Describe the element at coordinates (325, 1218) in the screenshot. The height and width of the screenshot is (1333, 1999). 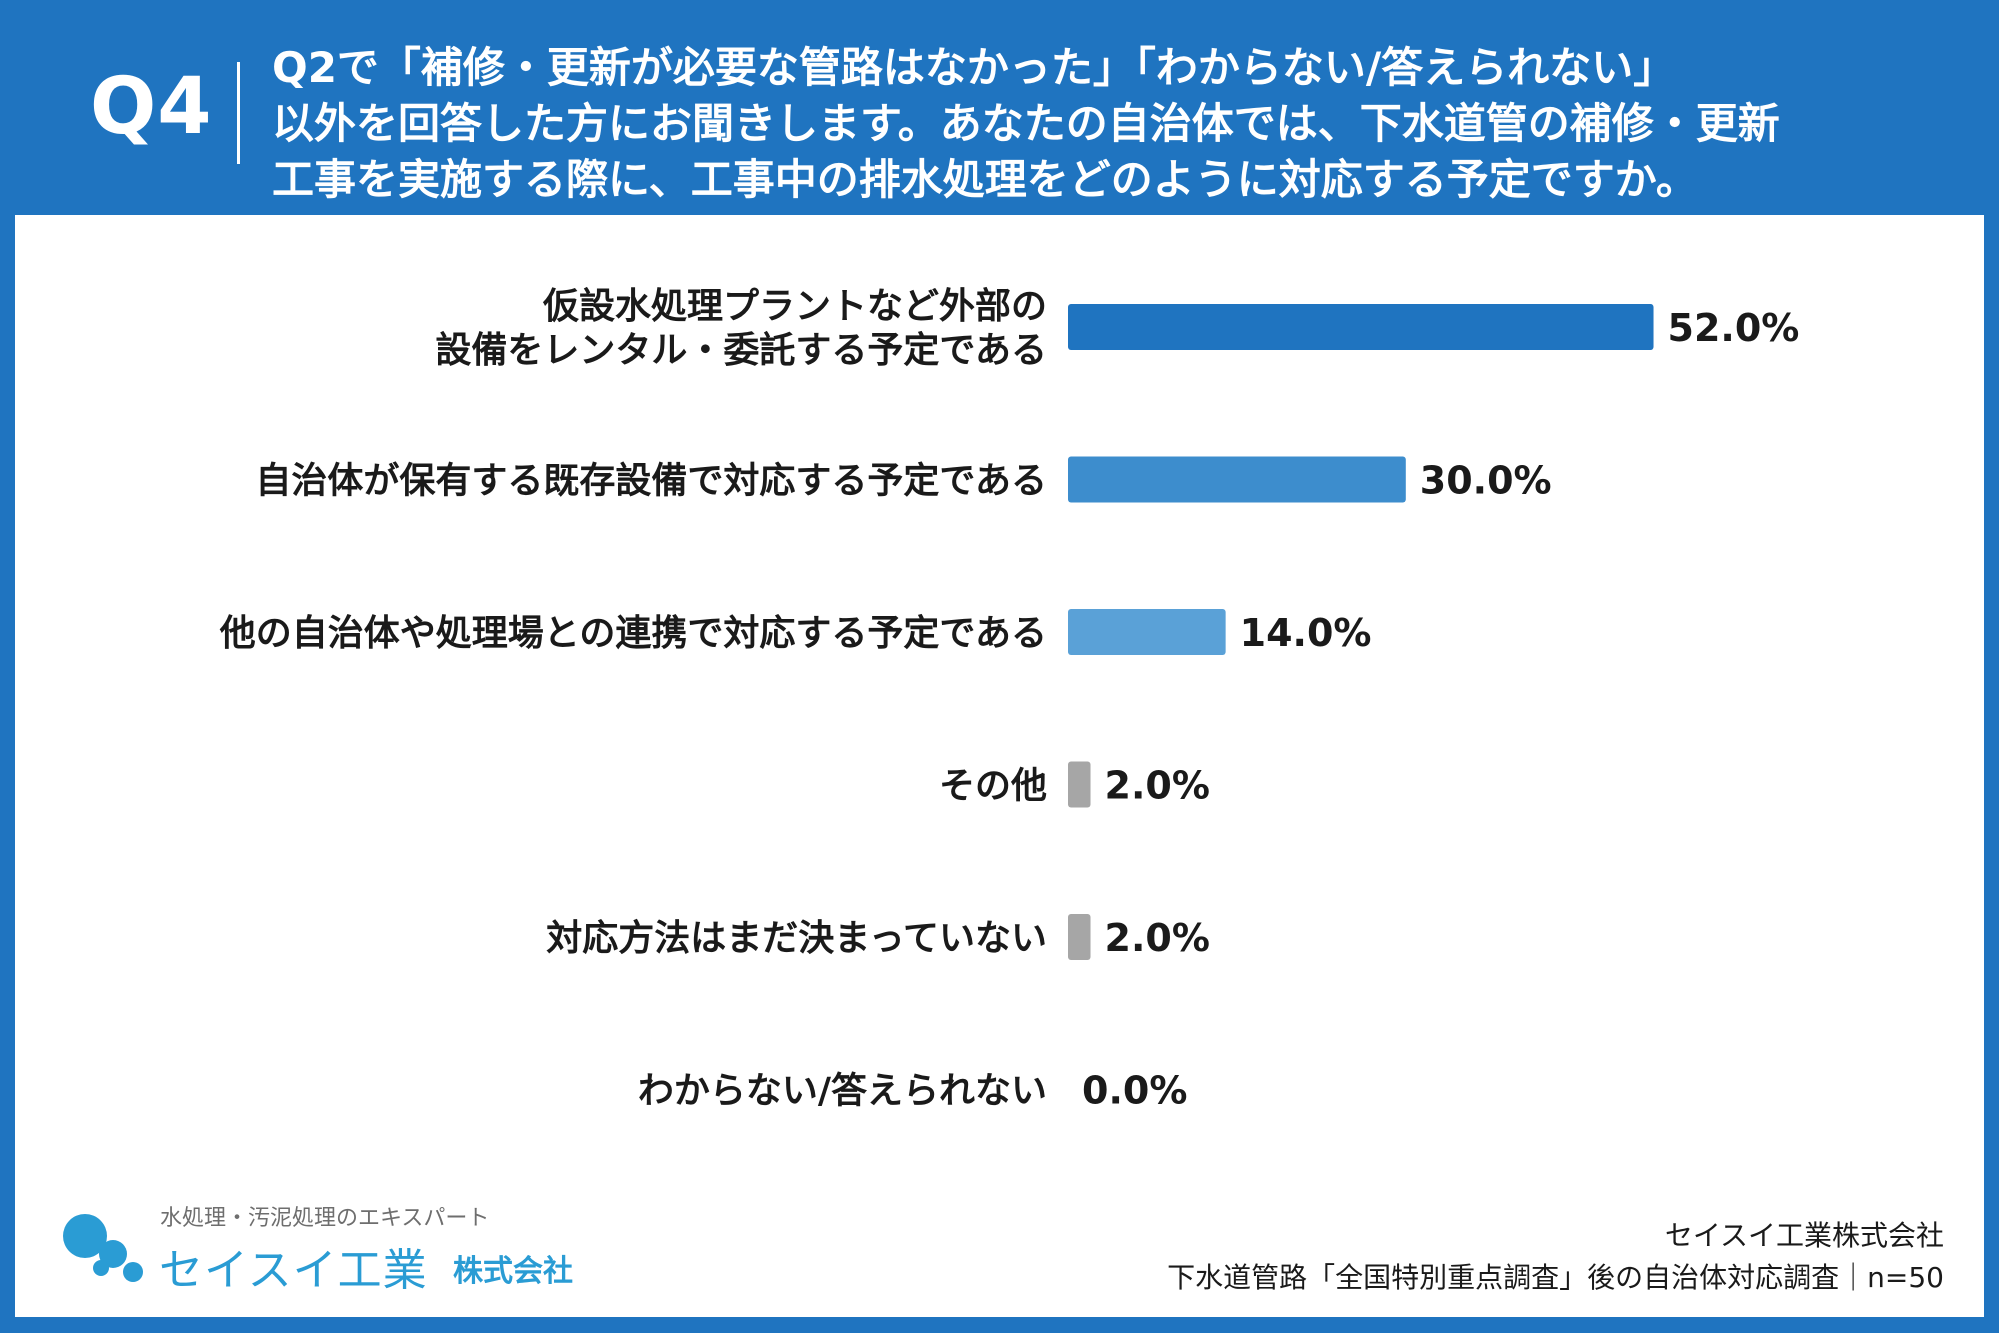
I see `logo-tagline: 水処理・汚泥処理のエキスパート` at that location.